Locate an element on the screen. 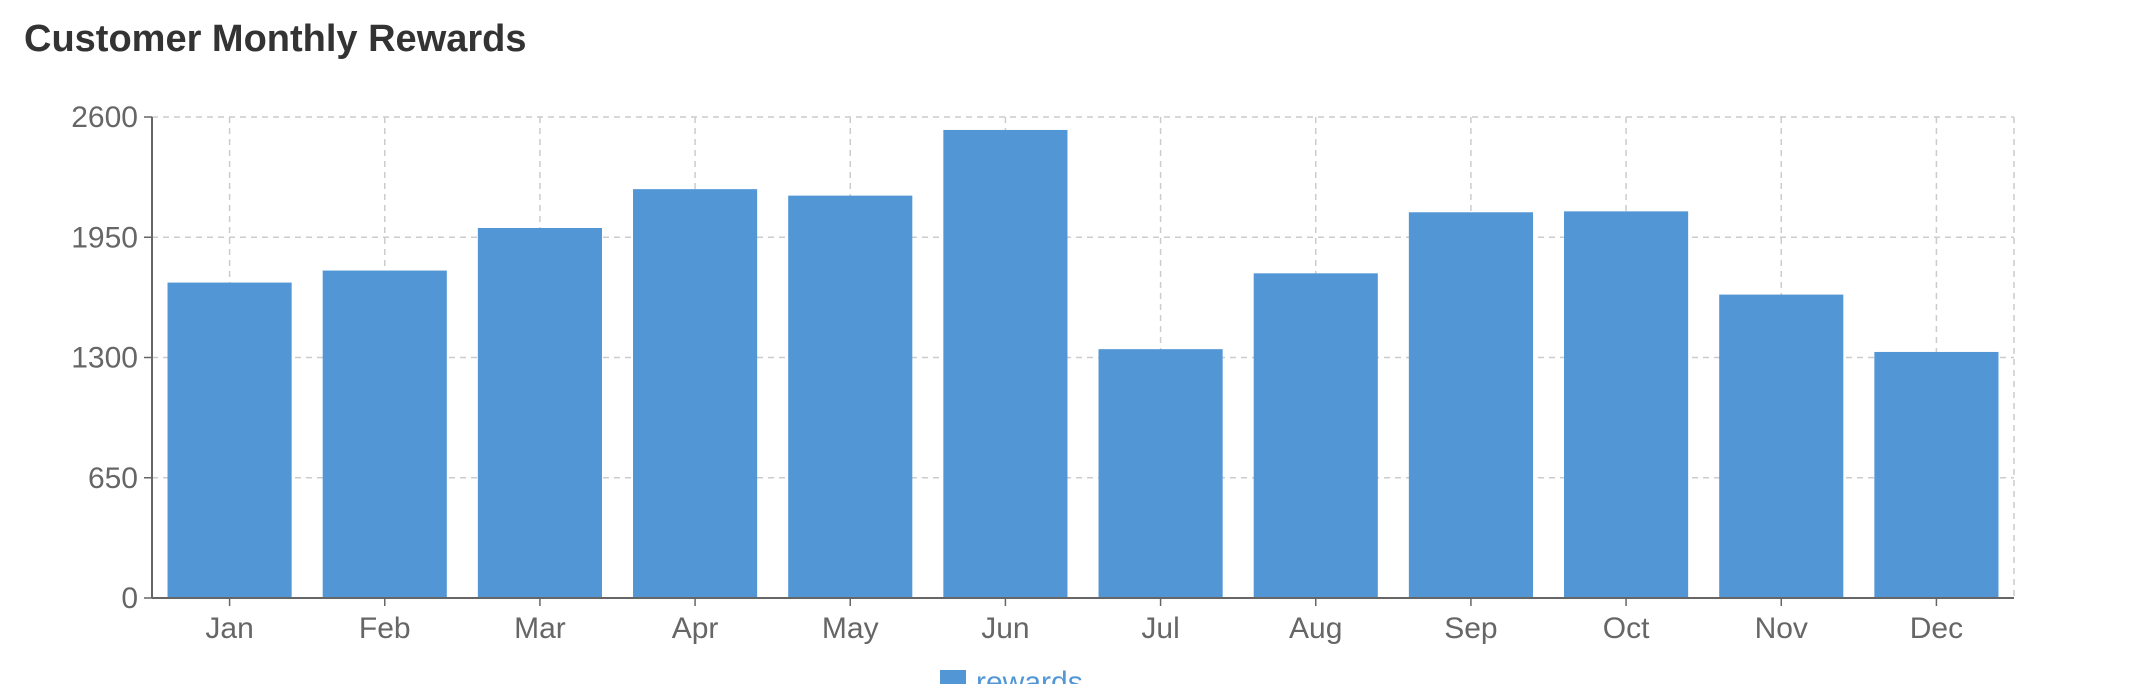 This screenshot has height=684, width=2150. bar-nov is located at coordinates (1781, 446).